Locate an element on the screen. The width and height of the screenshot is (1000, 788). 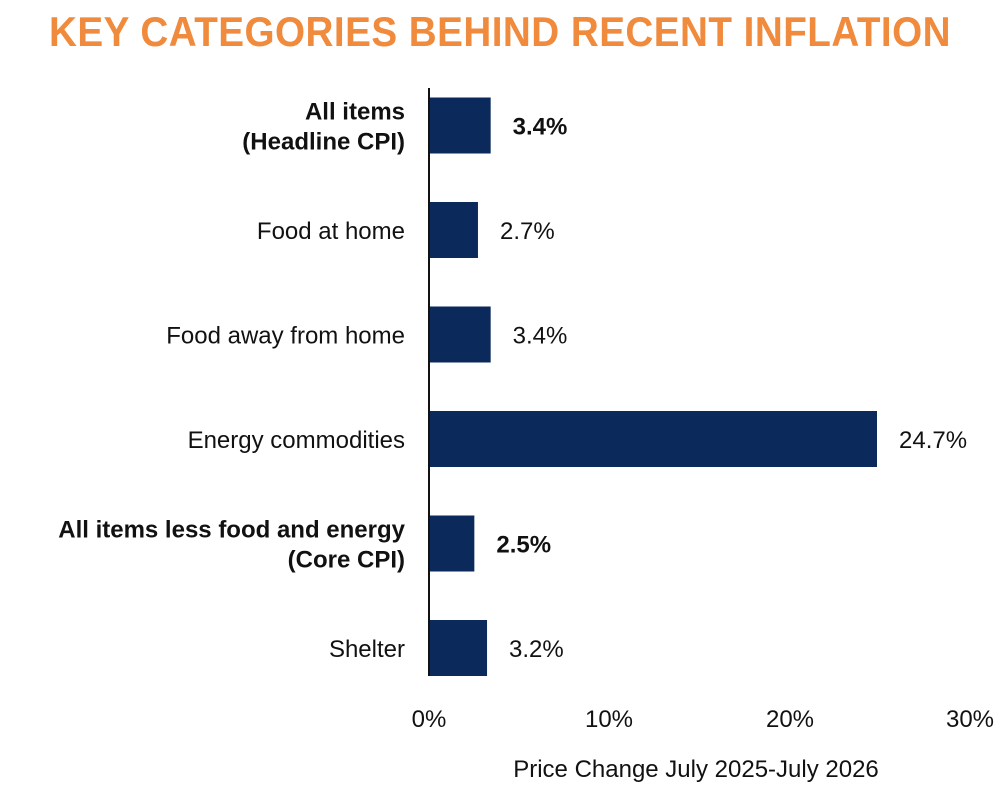
x-tick-labels-group: 0% 10% 20% 30% is located at coordinates (703, 719).